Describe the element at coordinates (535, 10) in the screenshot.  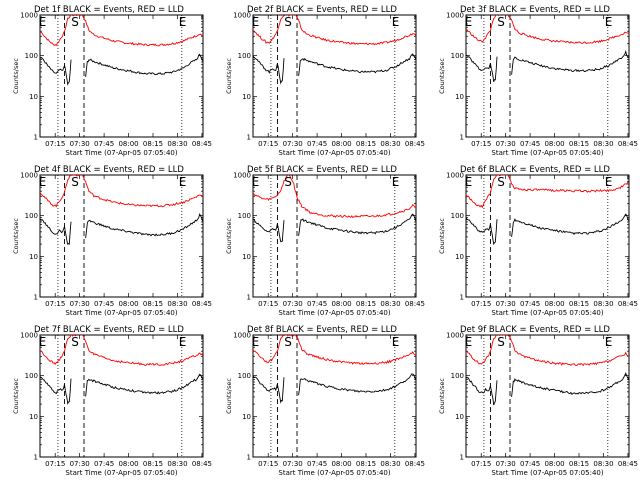
I see `panel-title: Det 3f BLACK = Events, RED = LLD` at that location.